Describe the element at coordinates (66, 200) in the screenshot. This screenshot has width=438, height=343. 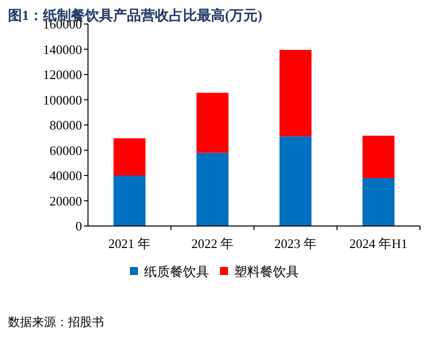
I see `y-tick-label: 20000` at that location.